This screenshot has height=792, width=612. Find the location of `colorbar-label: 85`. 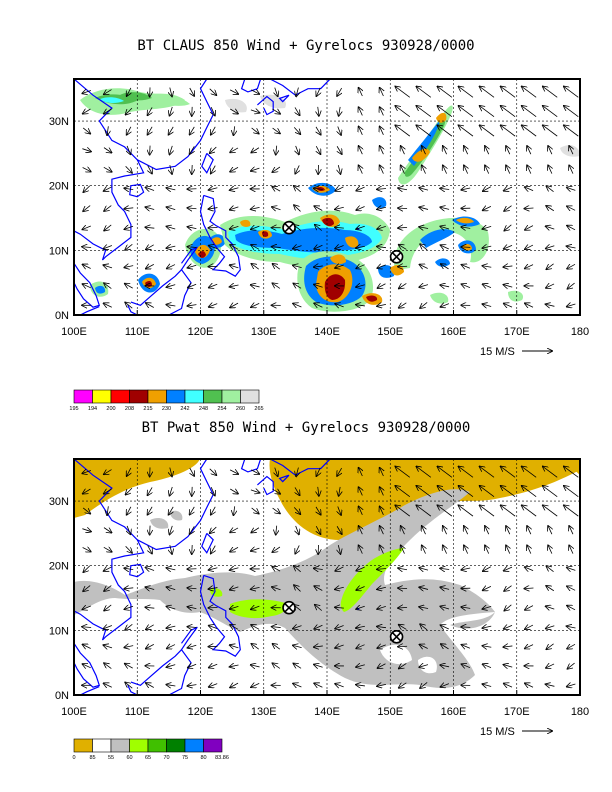

colorbar-label: 85 is located at coordinates (92, 758).